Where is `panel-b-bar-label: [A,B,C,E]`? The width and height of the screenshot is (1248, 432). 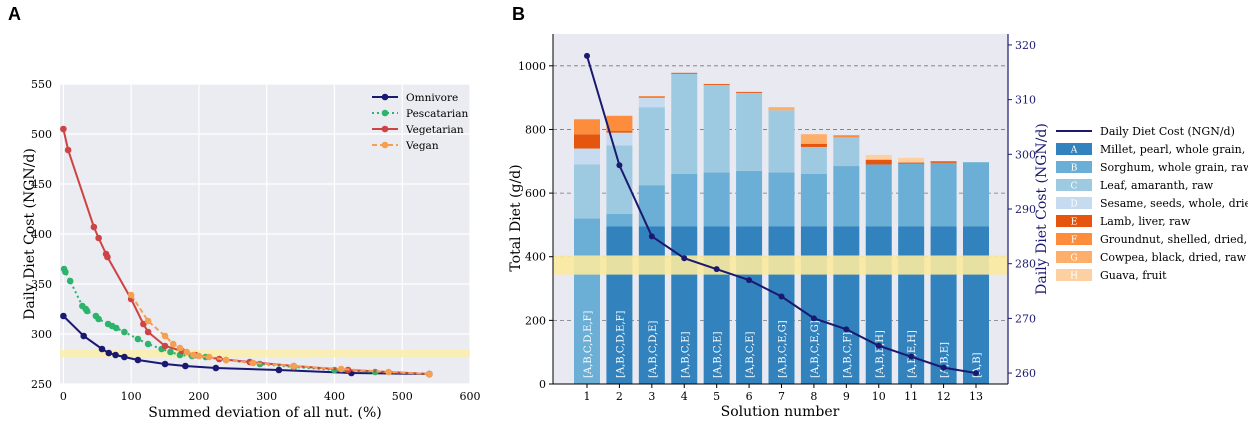 panel-b-bar-label: [A,B,C,E] is located at coordinates (718, 354).